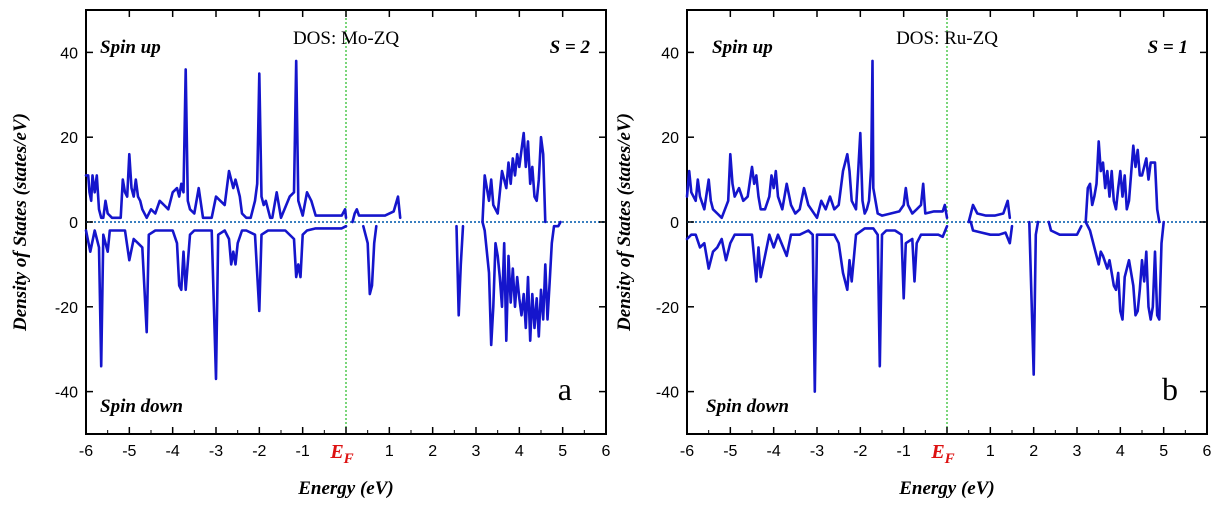  What do you see at coordinates (346, 38) in the screenshot?
I see `chart-title: DOS: Mo-ZQ` at bounding box center [346, 38].